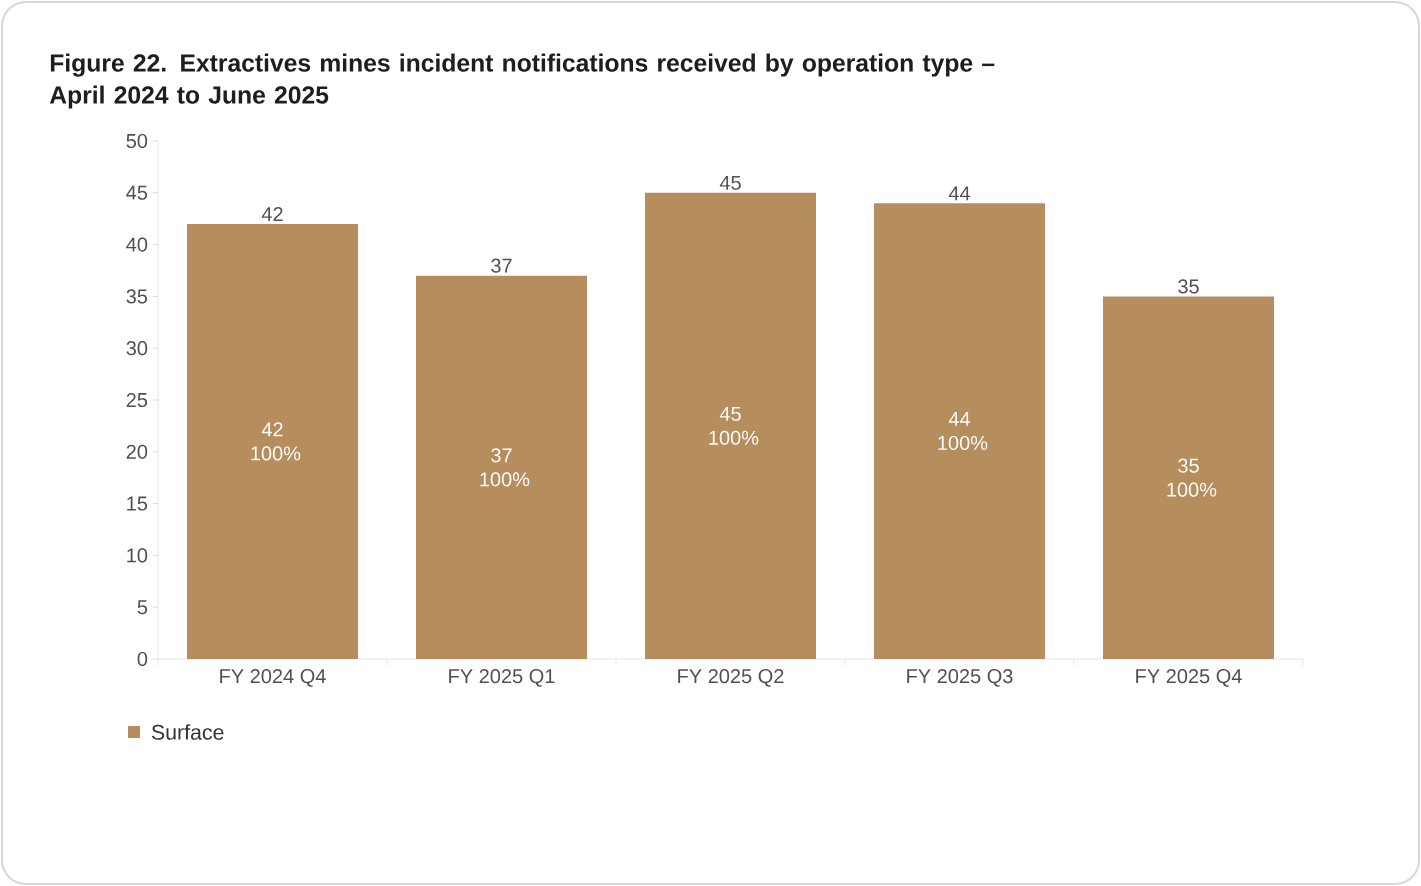 This screenshot has height=886, width=1421. What do you see at coordinates (137, 400) in the screenshot?
I see `y-tick-label: 25` at bounding box center [137, 400].